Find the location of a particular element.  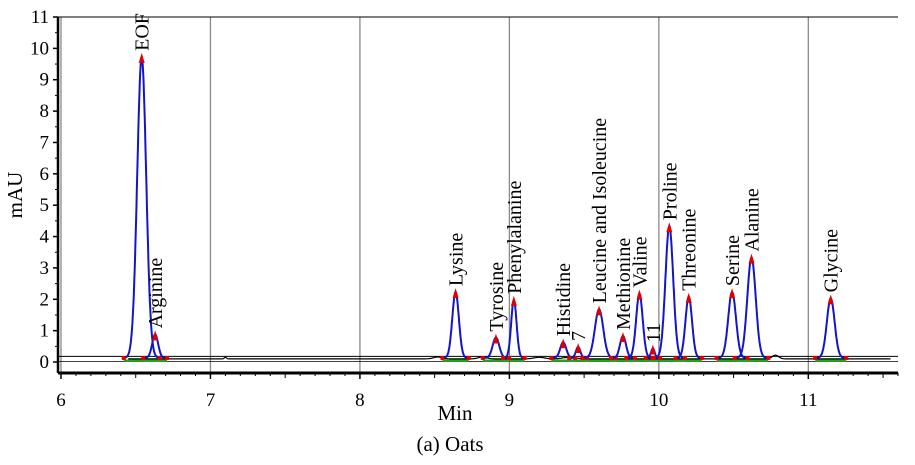

x-axis-title: Min is located at coordinates (455, 413).